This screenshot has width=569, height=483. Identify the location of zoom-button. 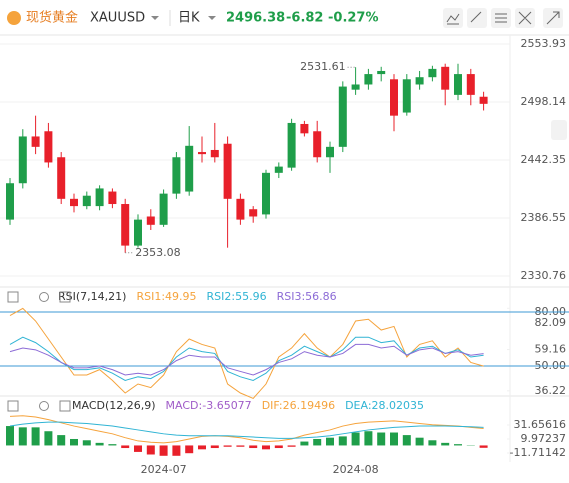
(559, 130).